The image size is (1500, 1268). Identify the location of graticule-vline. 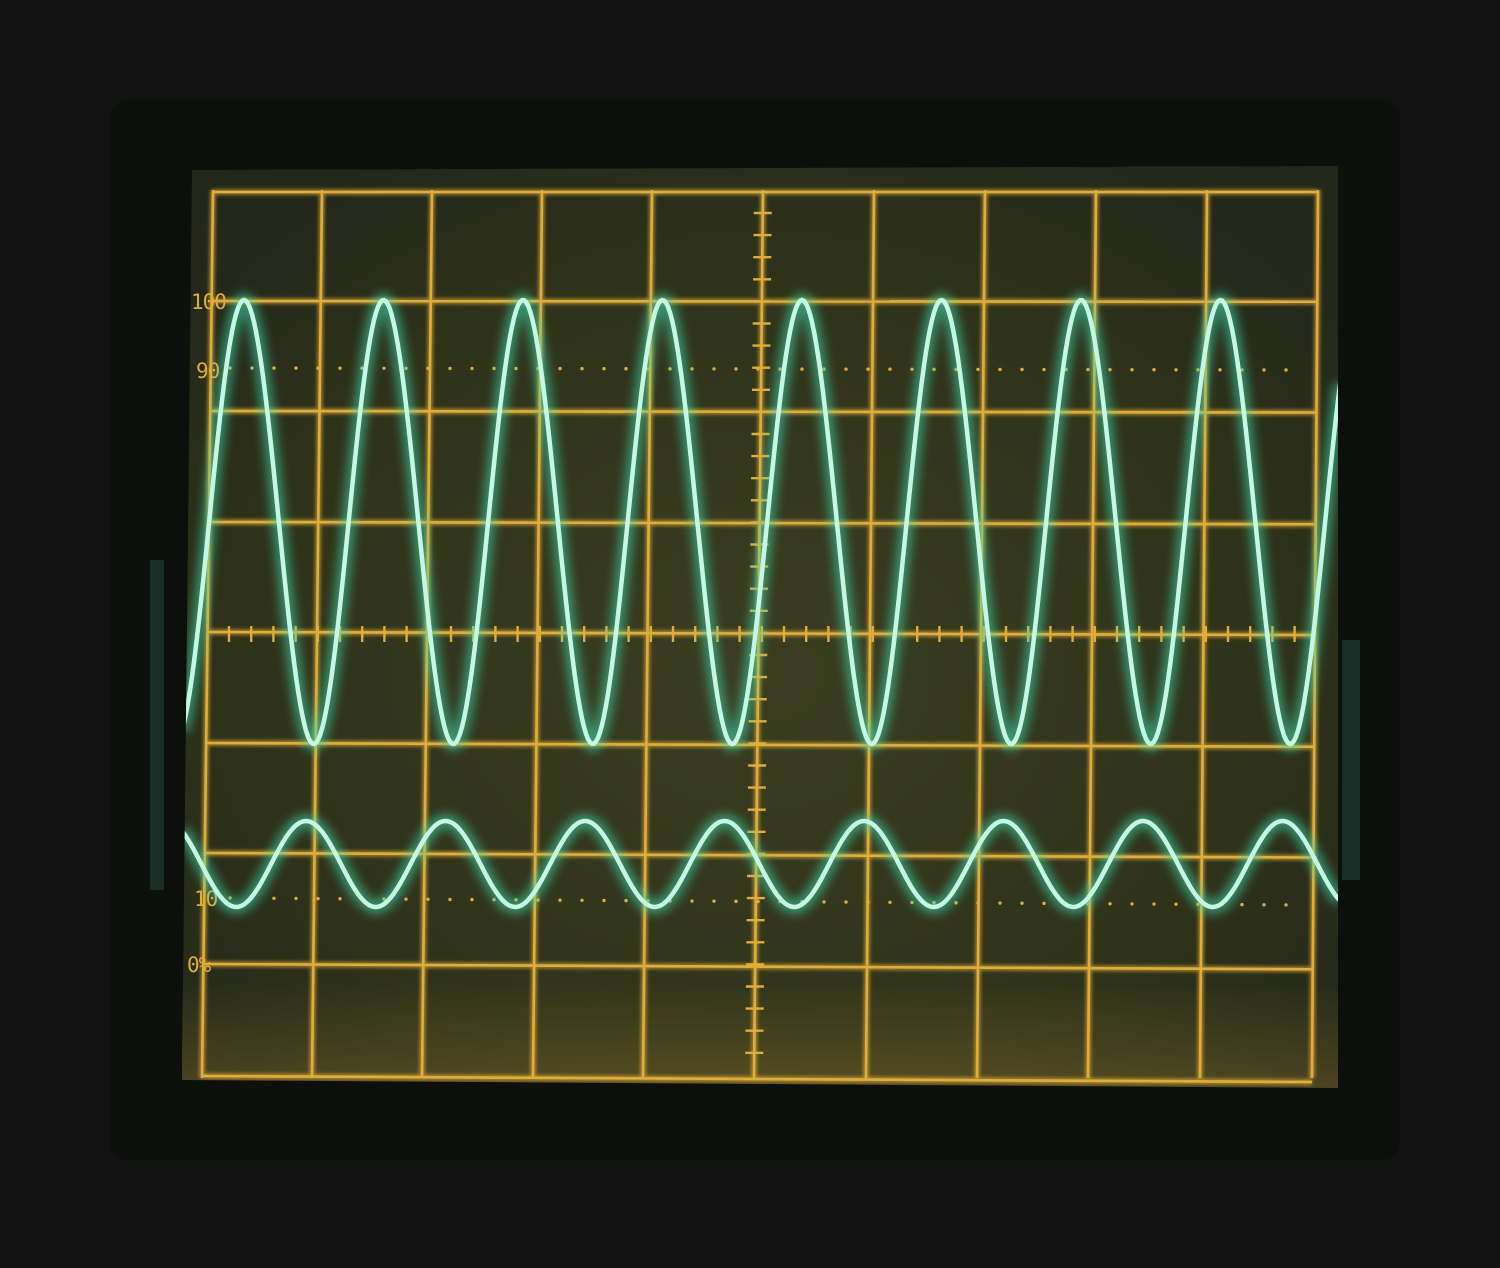
(207, 634).